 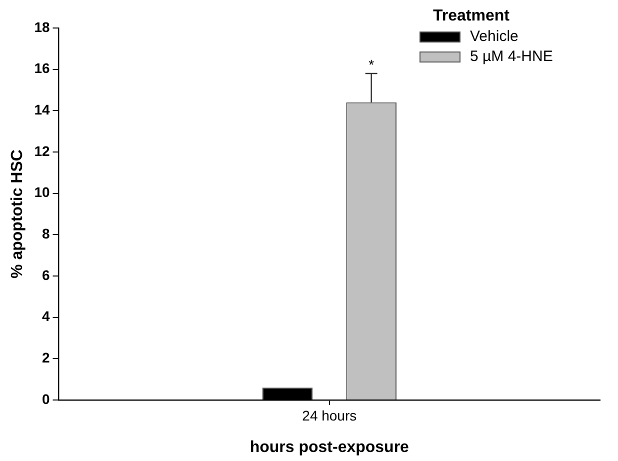 What do you see at coordinates (46, 358) in the screenshot?
I see `y-tick-label: 2` at bounding box center [46, 358].